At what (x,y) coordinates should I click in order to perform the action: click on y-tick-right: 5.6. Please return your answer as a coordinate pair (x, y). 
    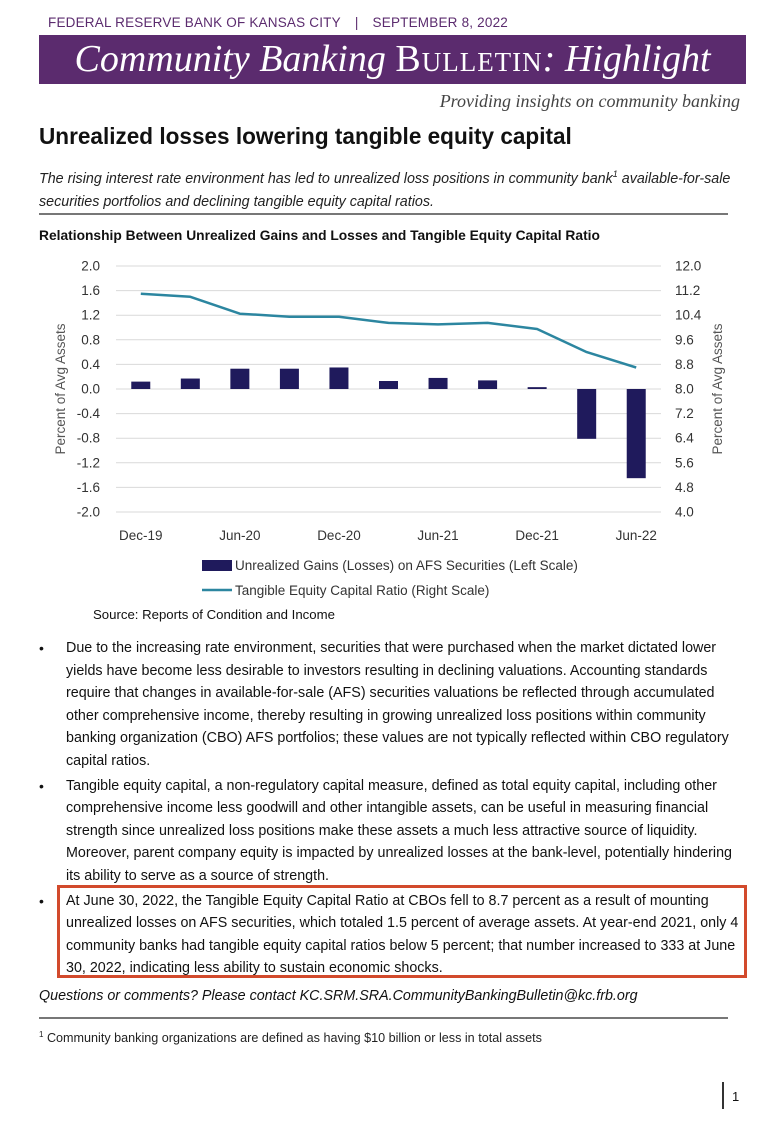
    Looking at the image, I should click on (684, 462).